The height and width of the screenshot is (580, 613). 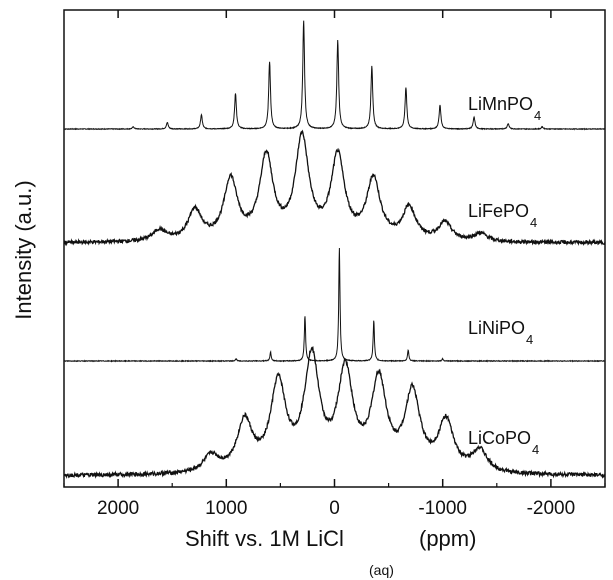 What do you see at coordinates (551, 508) in the screenshot?
I see `x-tick-label: -2000` at bounding box center [551, 508].